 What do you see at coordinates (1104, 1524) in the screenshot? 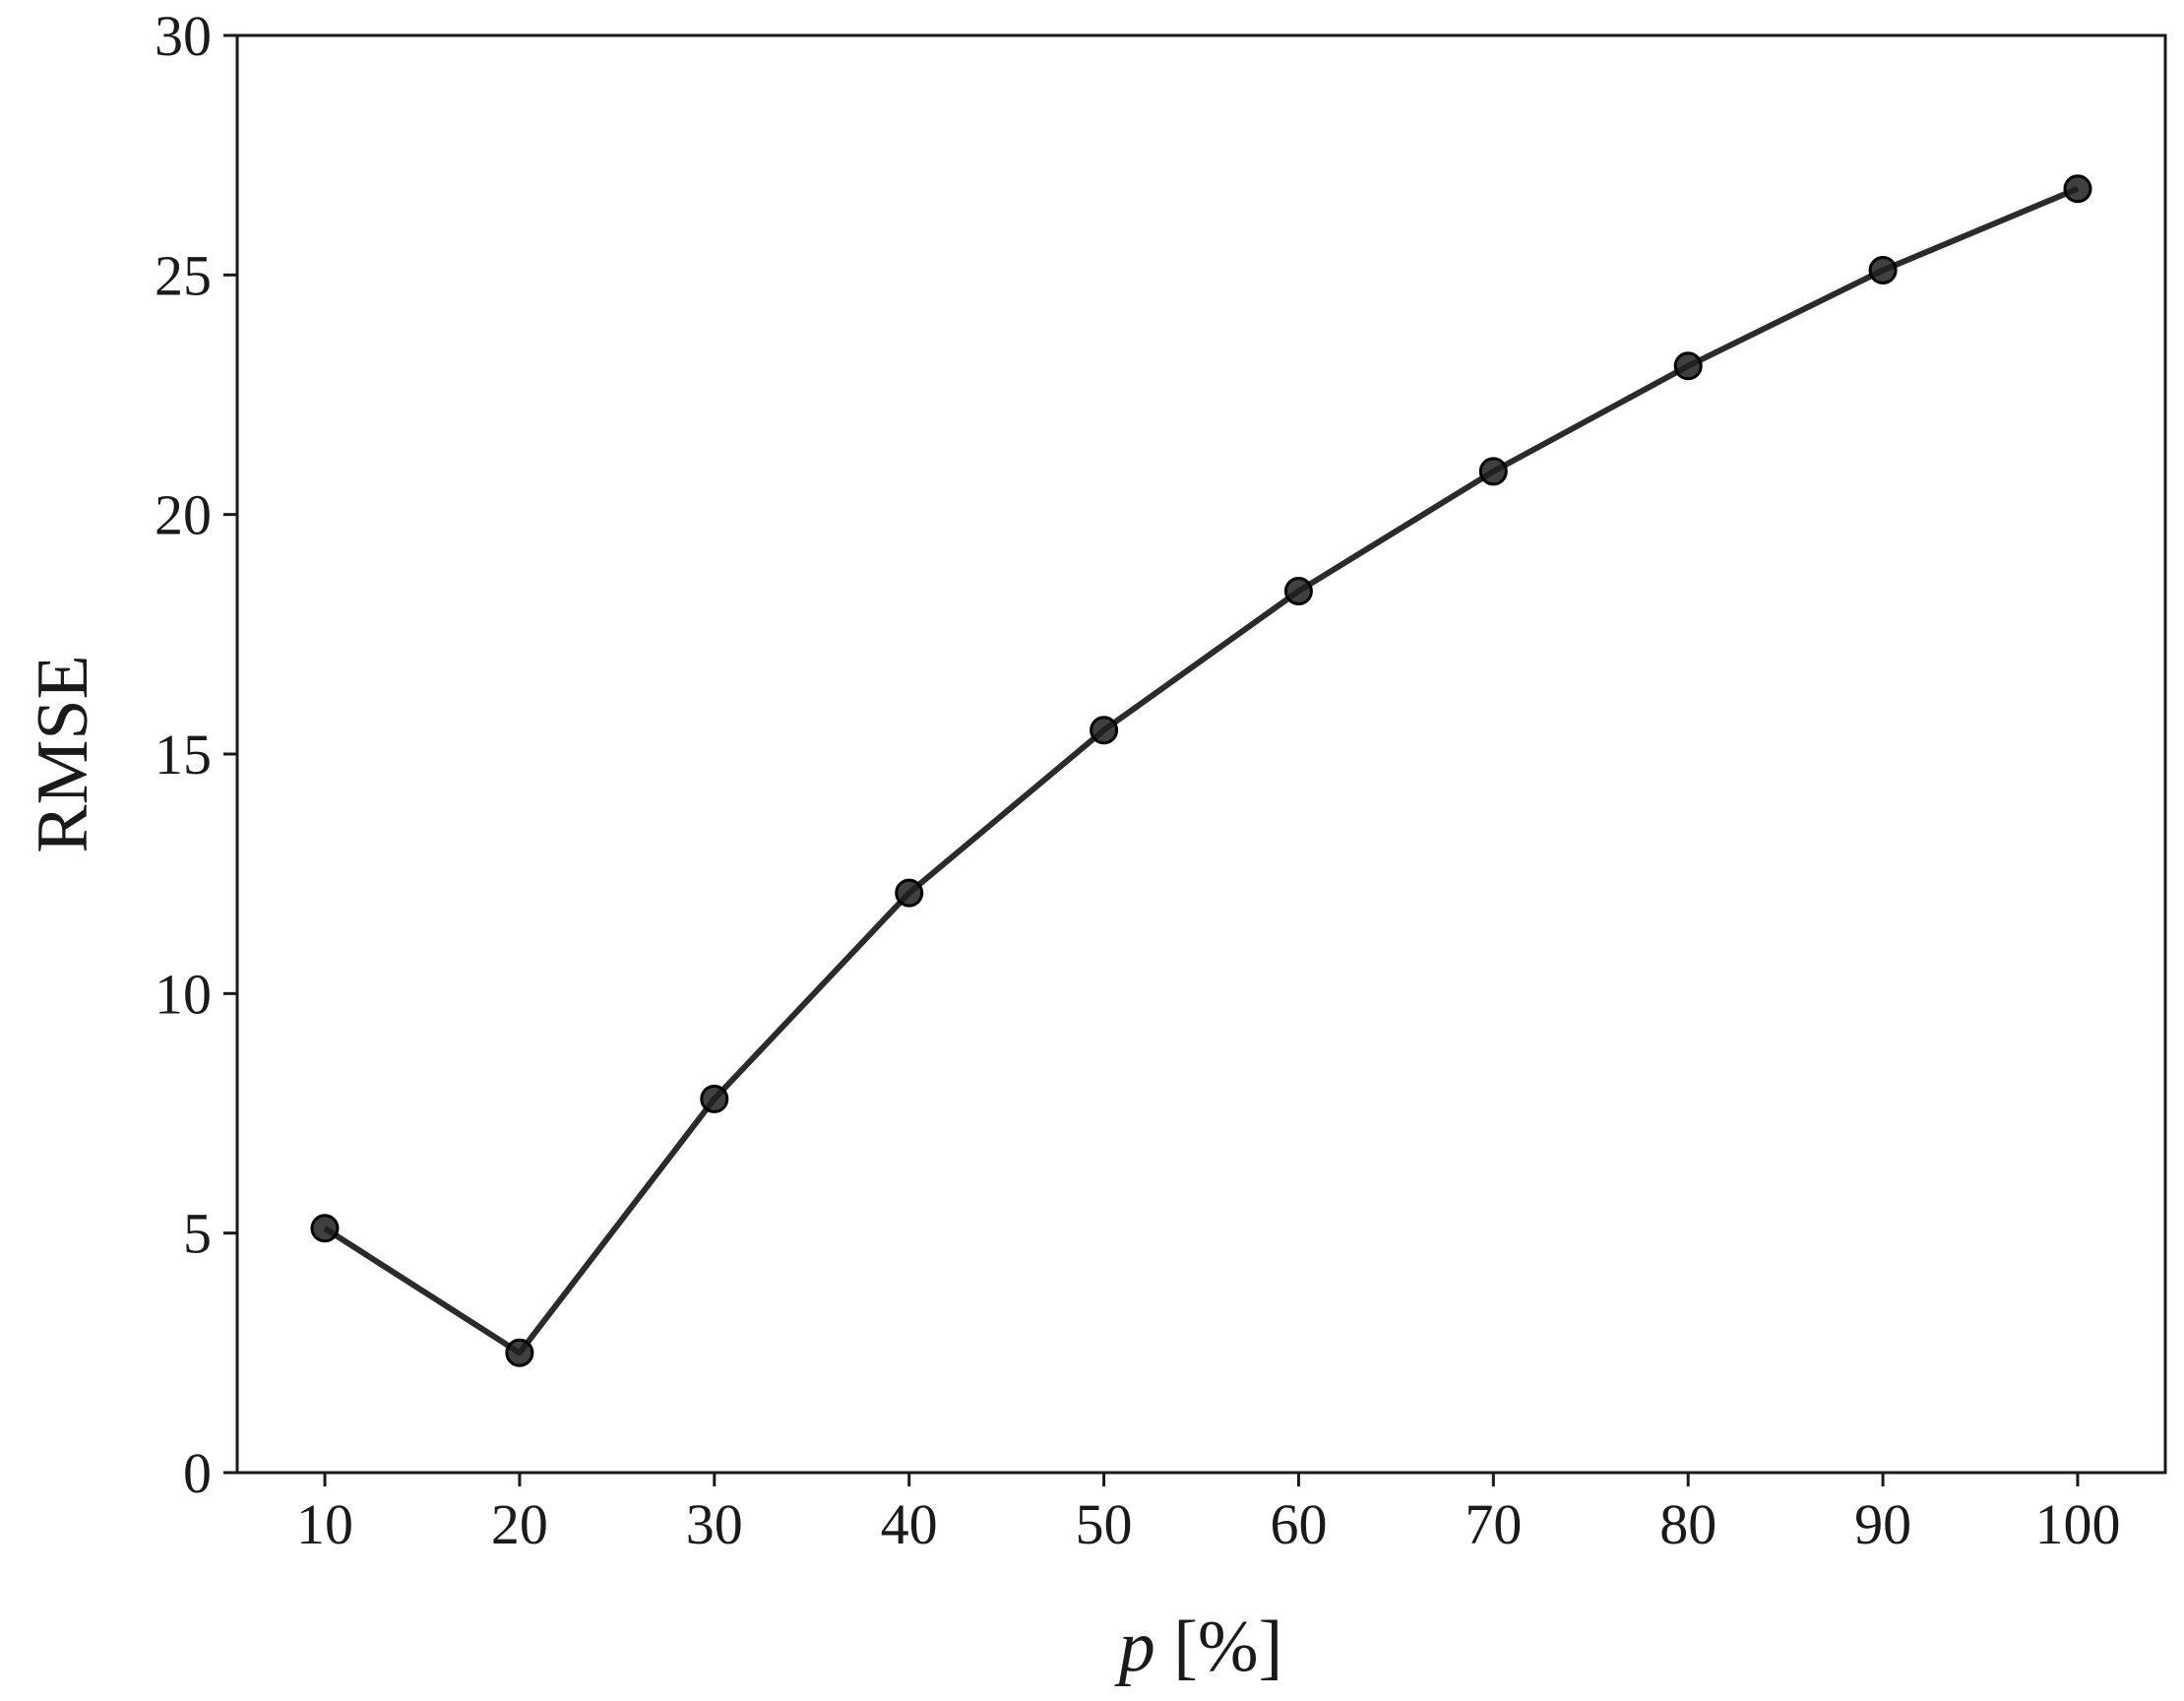
I see `x-tick-label: 50` at bounding box center [1104, 1524].